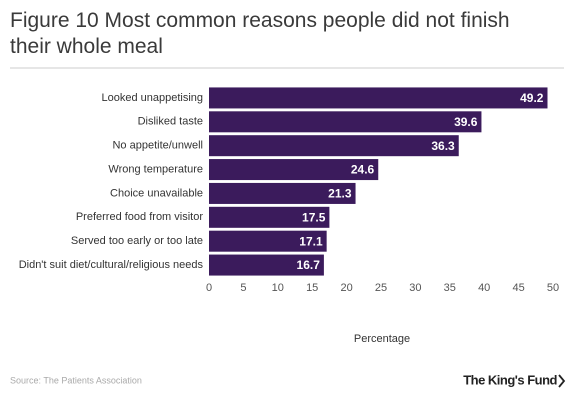 This screenshot has width=574, height=400. What do you see at coordinates (340, 194) in the screenshot?
I see `value-label: 21.3` at bounding box center [340, 194].